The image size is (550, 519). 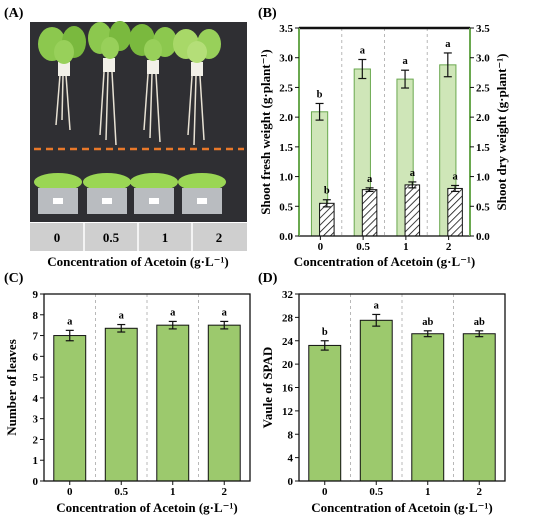 I want to click on y-axis-title-right: Shoot dry weight (g·plant⁻¹), so click(x=501, y=131).